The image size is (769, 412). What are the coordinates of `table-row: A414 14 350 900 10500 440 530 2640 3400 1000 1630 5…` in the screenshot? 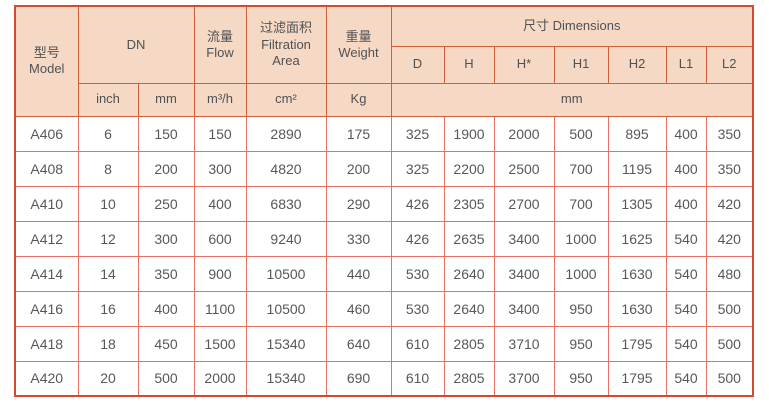 It's located at (384, 273).